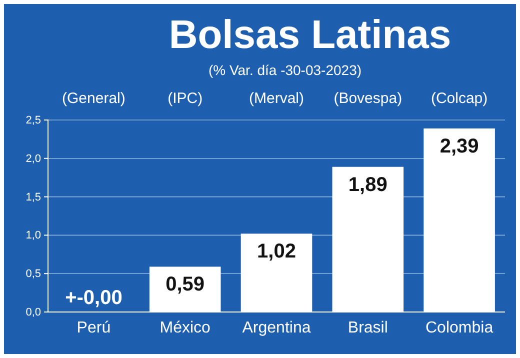  What do you see at coordinates (93, 298) in the screenshot?
I see `data-label: +-0,00` at bounding box center [93, 298].